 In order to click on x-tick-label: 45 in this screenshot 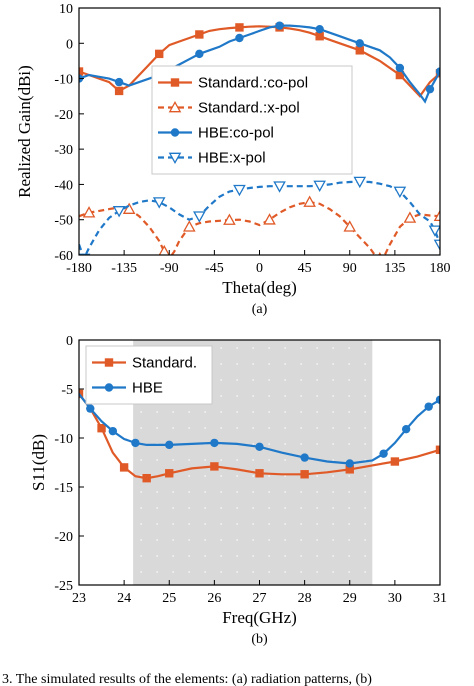, I will do `click(305, 268)`.